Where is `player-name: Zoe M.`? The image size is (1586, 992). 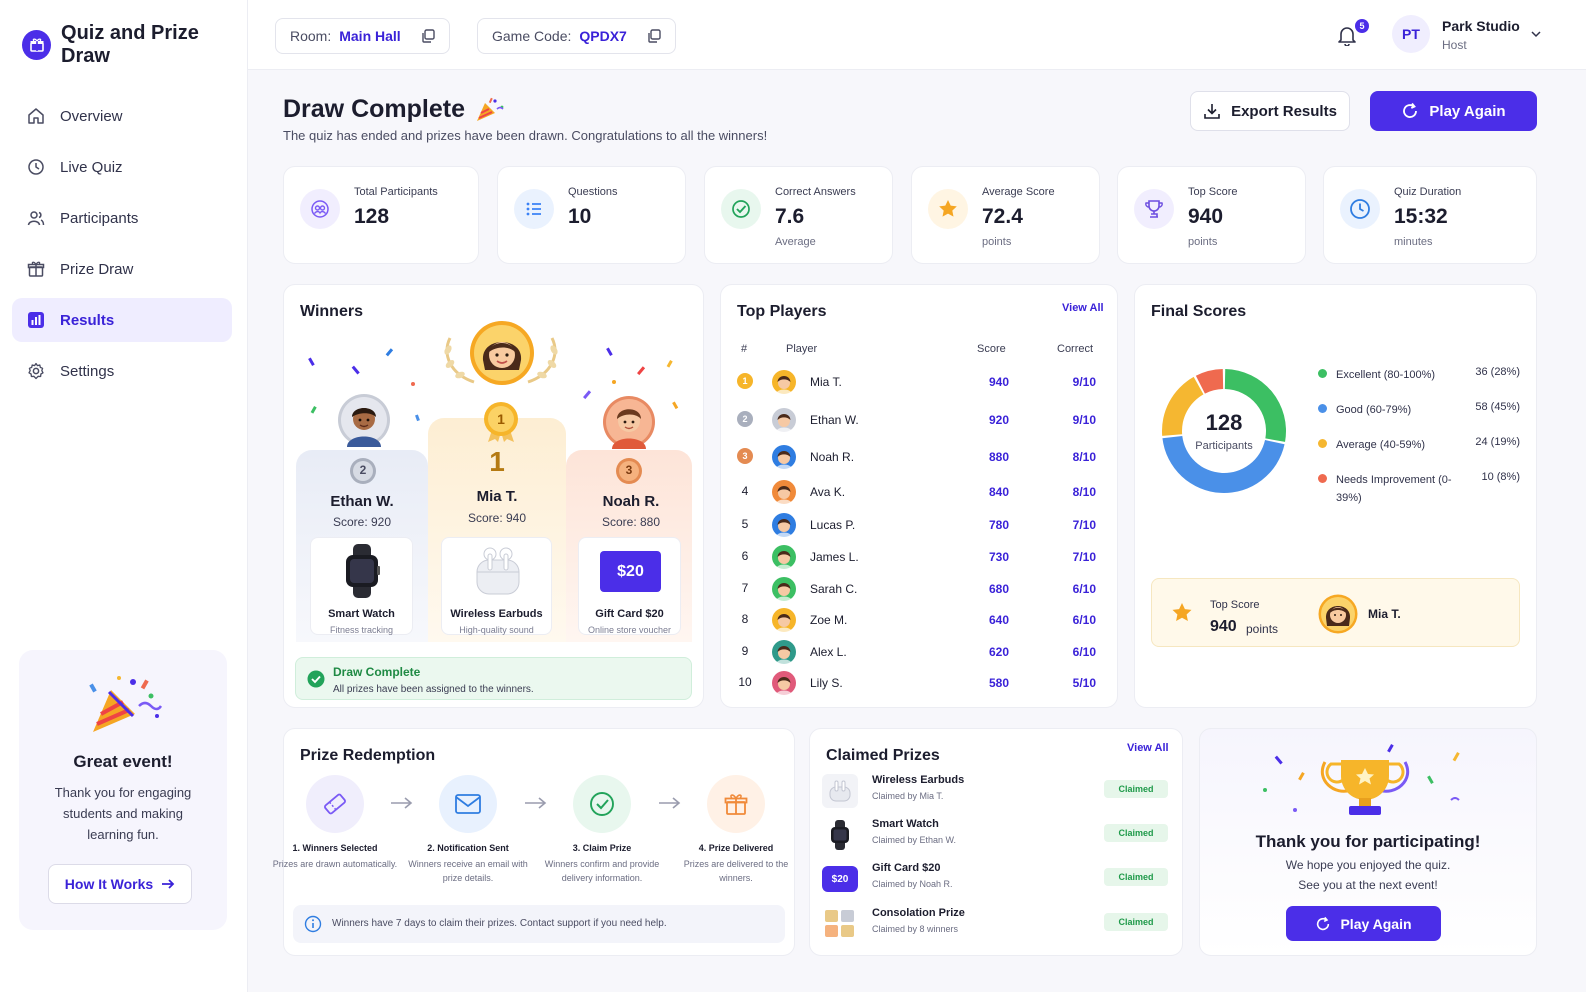
player-name: Zoe M. is located at coordinates (829, 620).